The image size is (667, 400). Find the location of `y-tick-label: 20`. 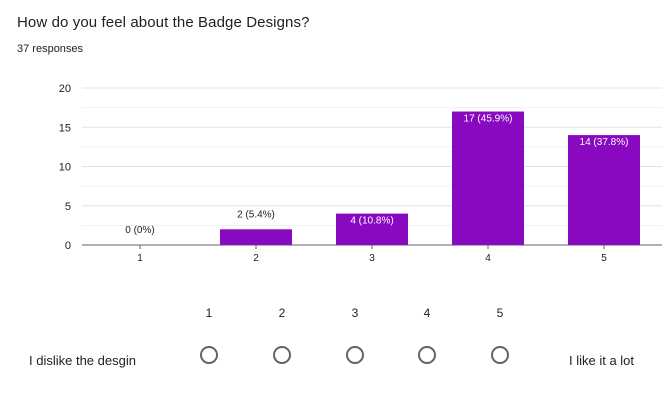

y-tick-label: 20 is located at coordinates (65, 89).